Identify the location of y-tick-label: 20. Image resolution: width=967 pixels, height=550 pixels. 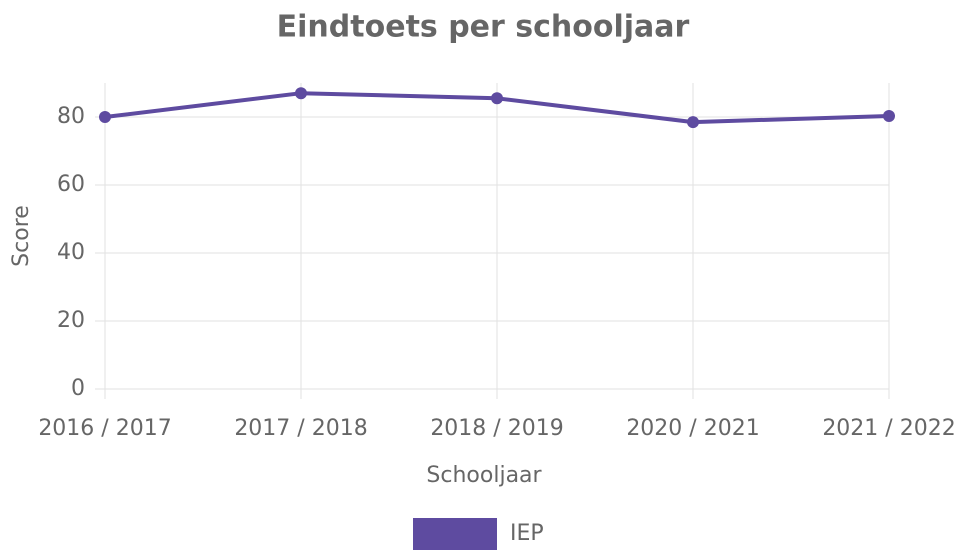
(71, 320).